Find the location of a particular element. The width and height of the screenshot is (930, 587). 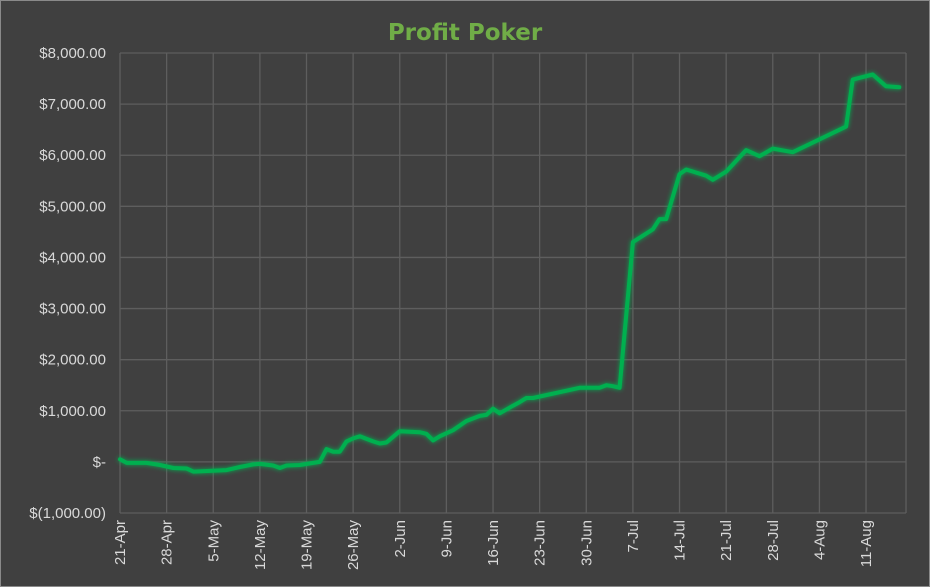

x-tick-label: 21-Jul is located at coordinates (726, 540).